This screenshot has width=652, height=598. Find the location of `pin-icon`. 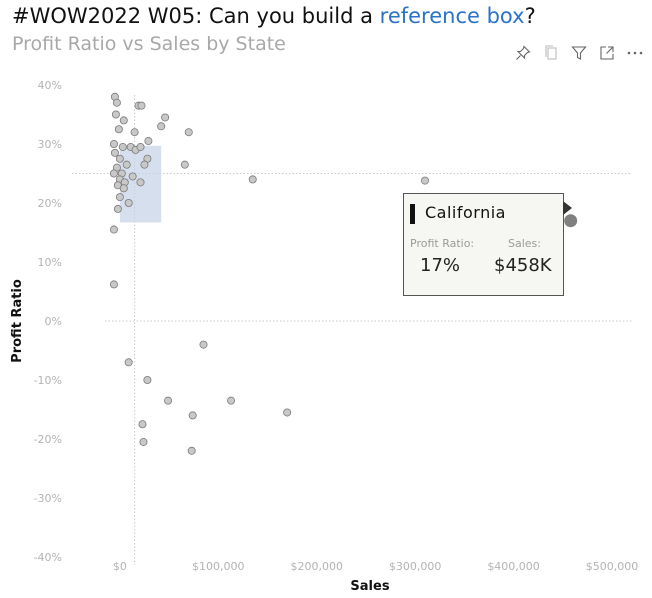

pin-icon is located at coordinates (523, 53).